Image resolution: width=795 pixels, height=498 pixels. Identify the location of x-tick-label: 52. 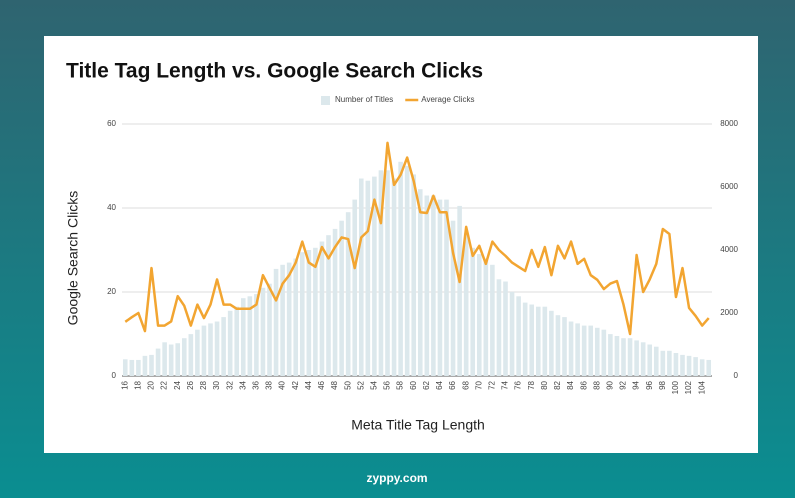
(360, 384).